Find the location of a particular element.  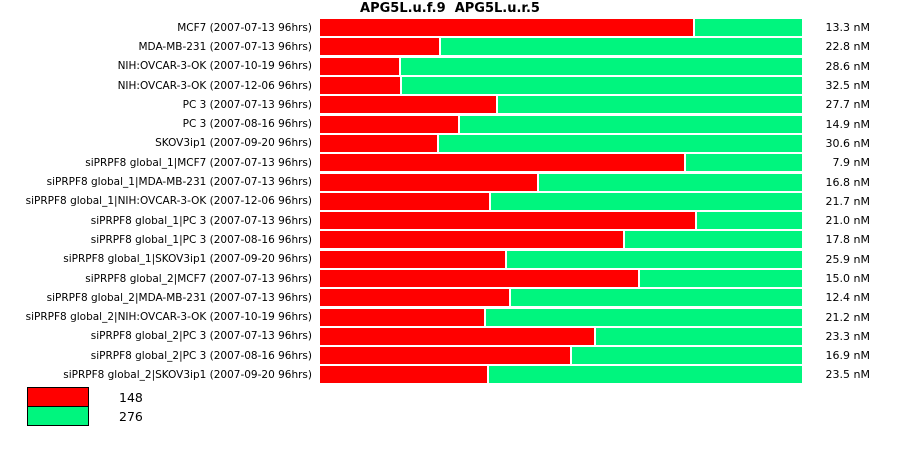

row-value-nM: 32.5 nM is located at coordinates (847, 86).